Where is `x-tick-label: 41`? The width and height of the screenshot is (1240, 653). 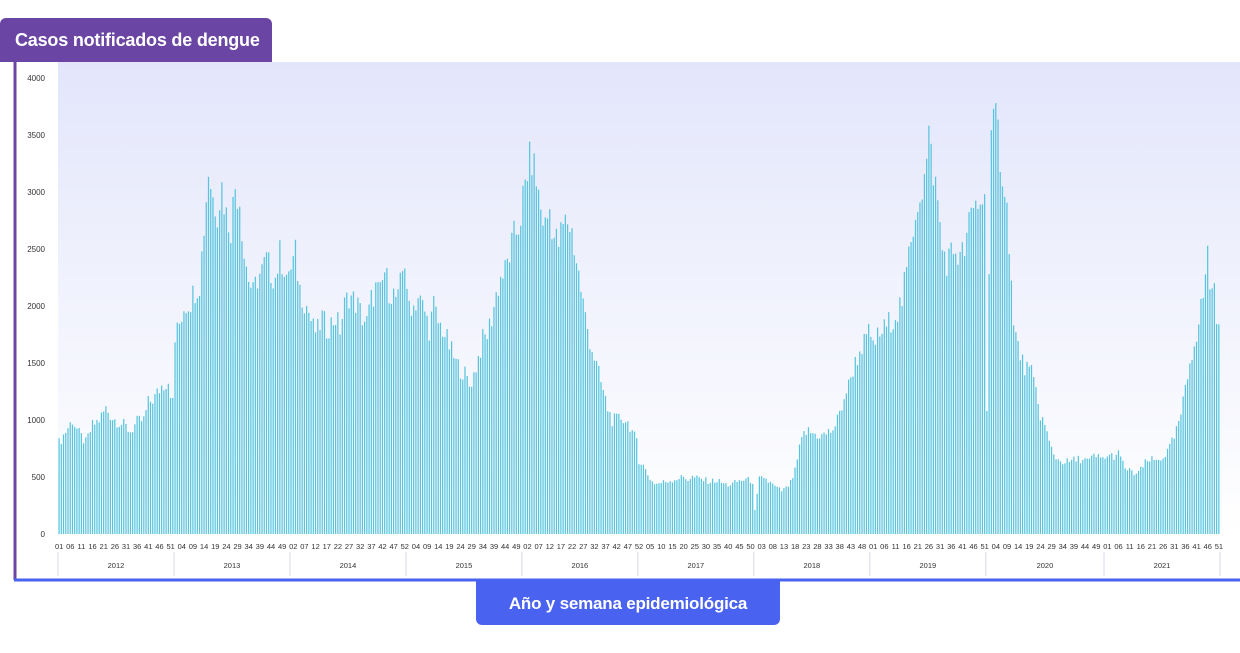
x-tick-label: 41 is located at coordinates (1196, 546).